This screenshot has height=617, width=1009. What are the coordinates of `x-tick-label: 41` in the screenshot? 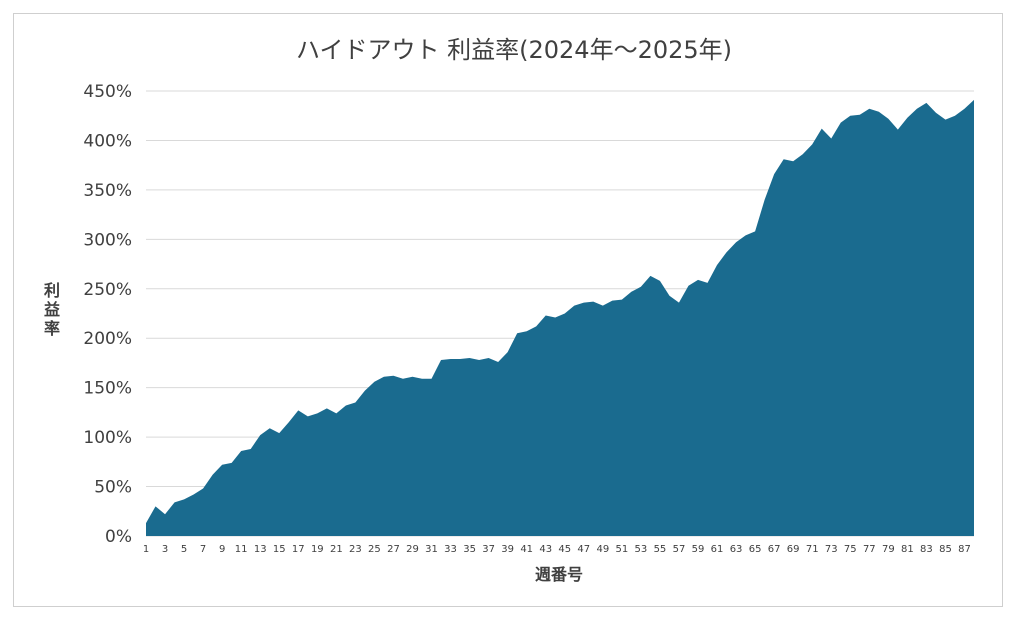 It's located at (526, 549).